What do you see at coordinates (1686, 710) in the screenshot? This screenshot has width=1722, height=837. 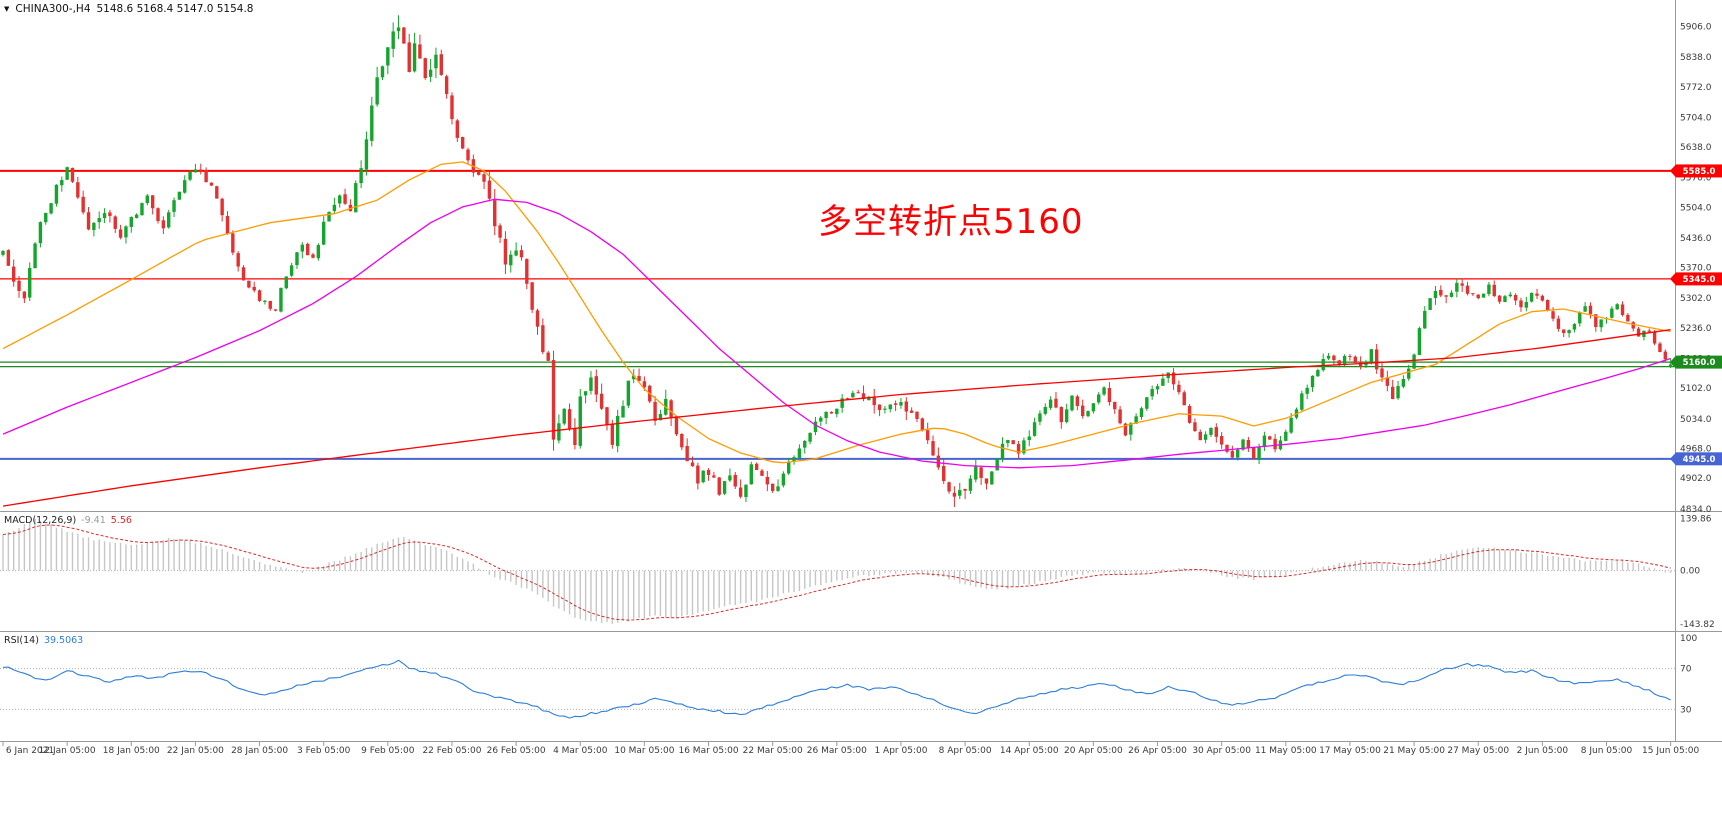 I see `rsi-axis-label: 30` at bounding box center [1686, 710].